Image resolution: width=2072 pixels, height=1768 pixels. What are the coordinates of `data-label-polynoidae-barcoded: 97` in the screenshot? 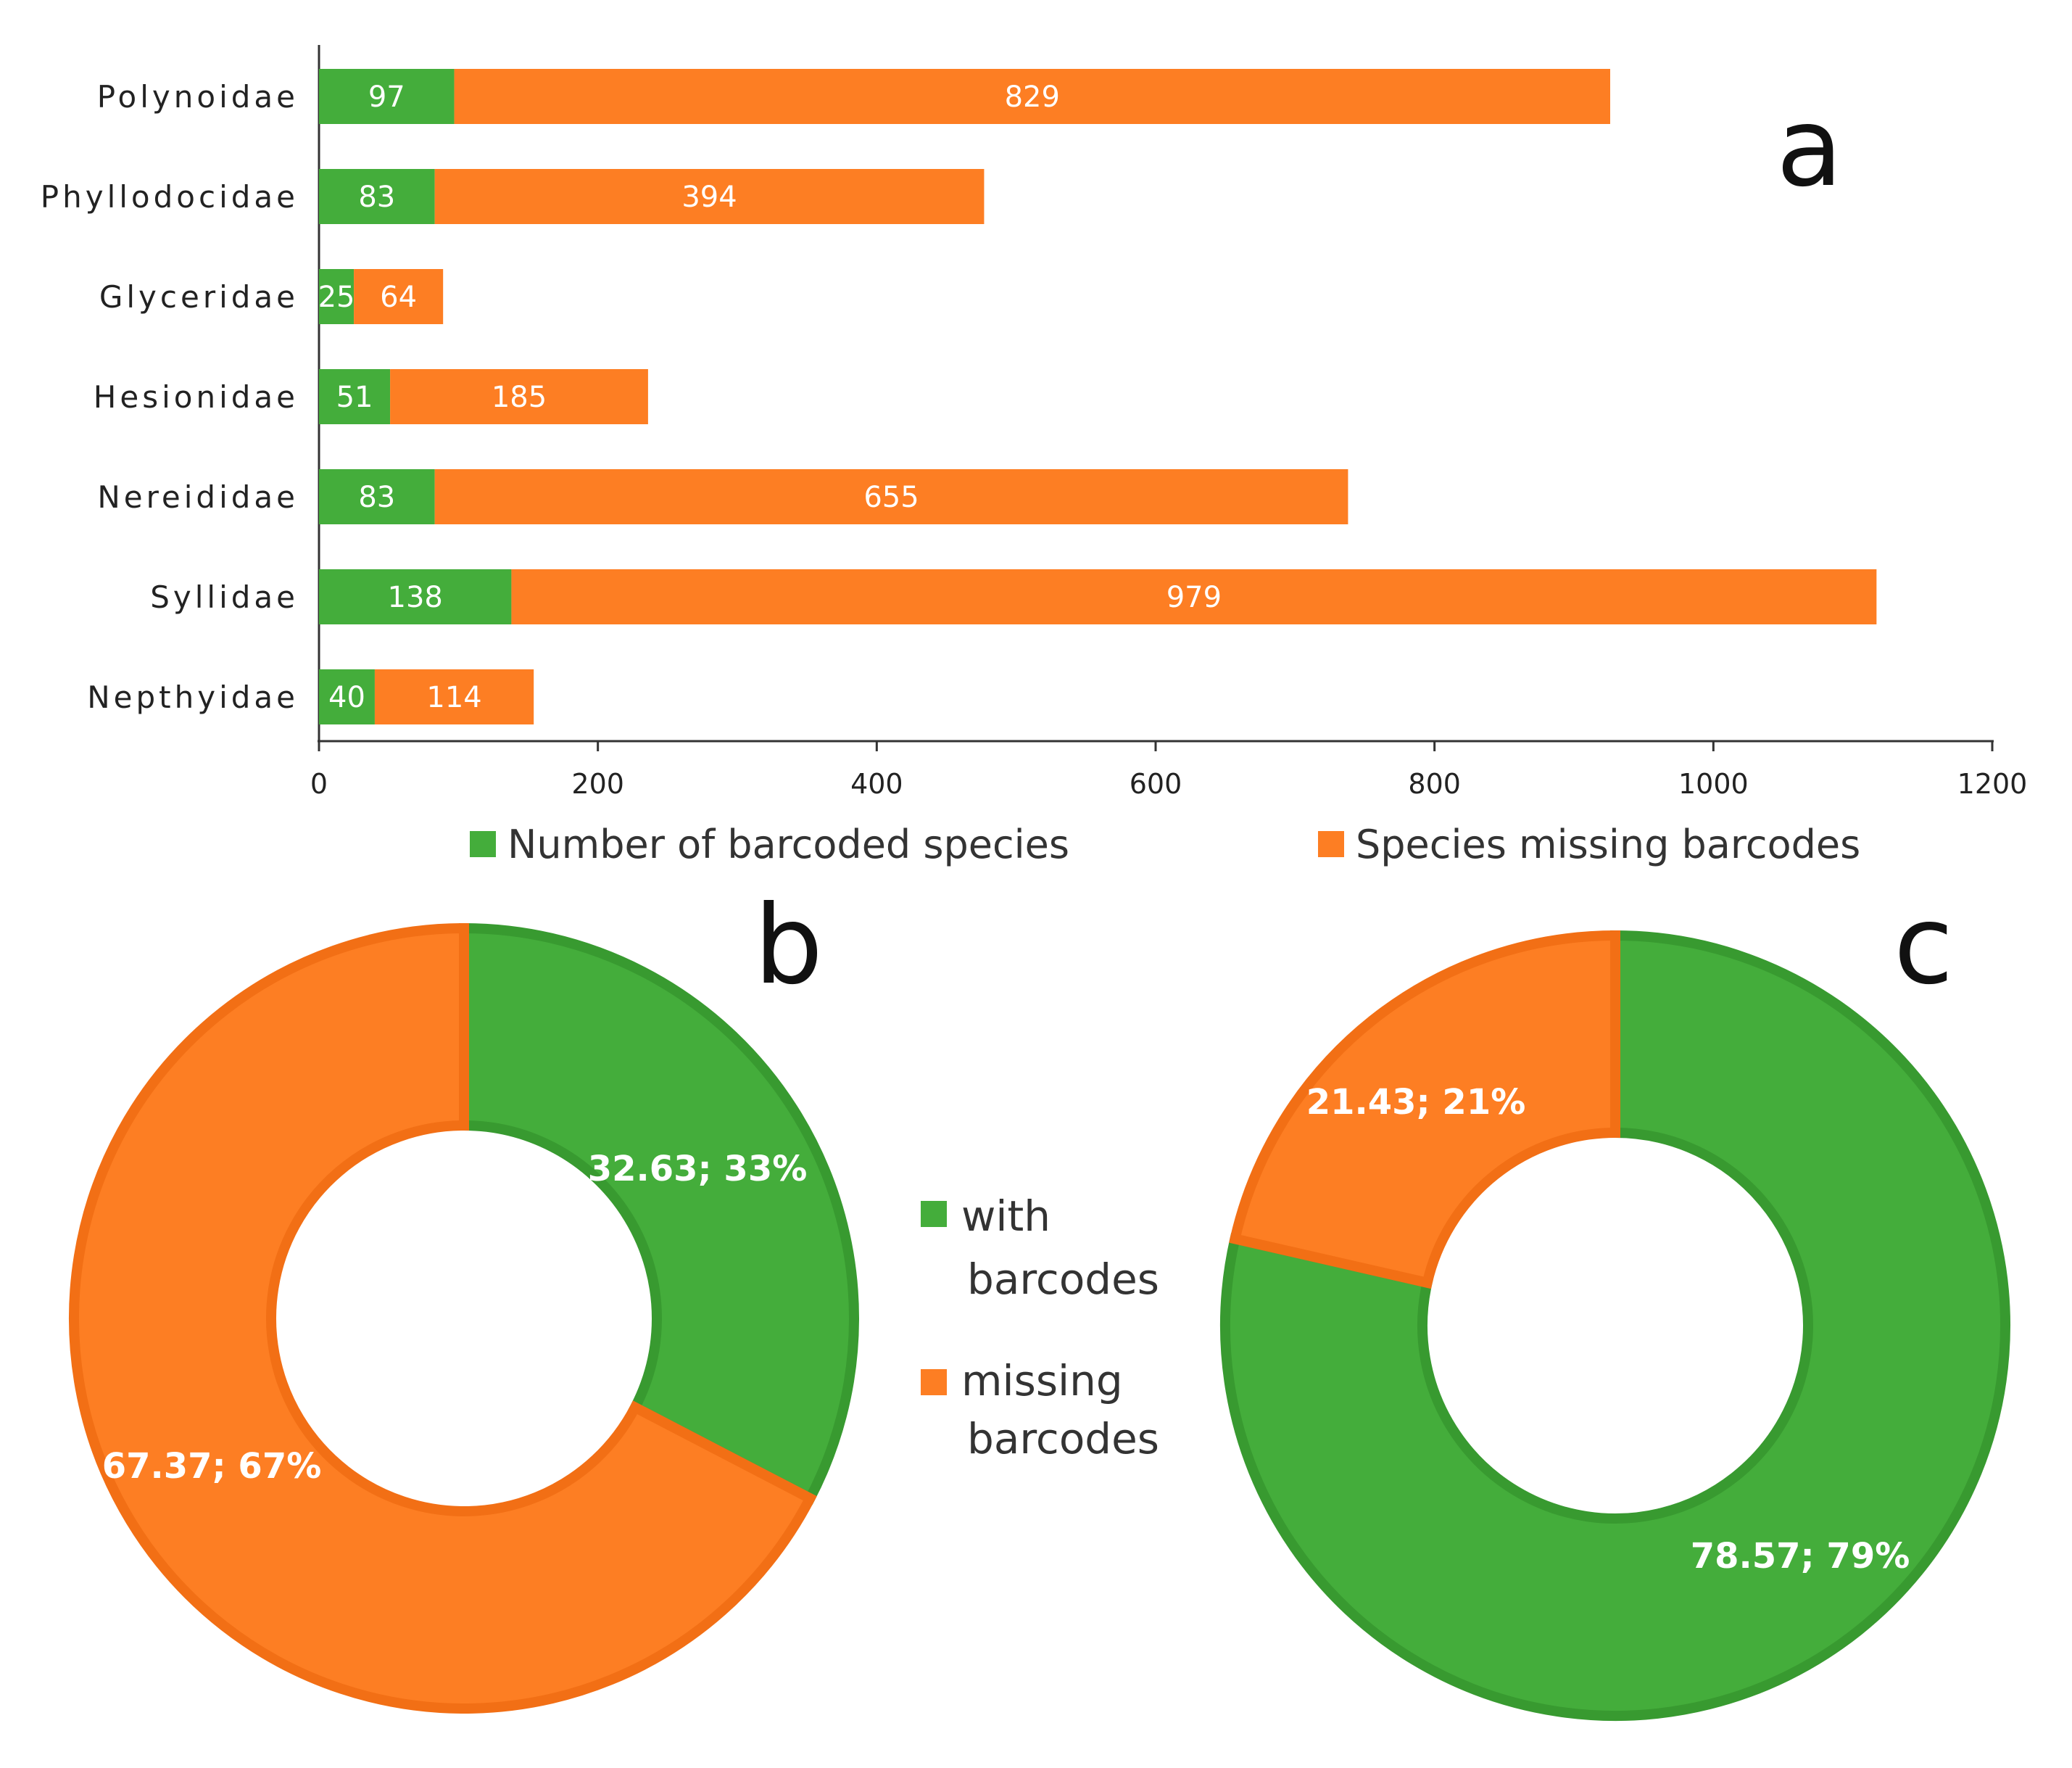 It's located at (386, 97).